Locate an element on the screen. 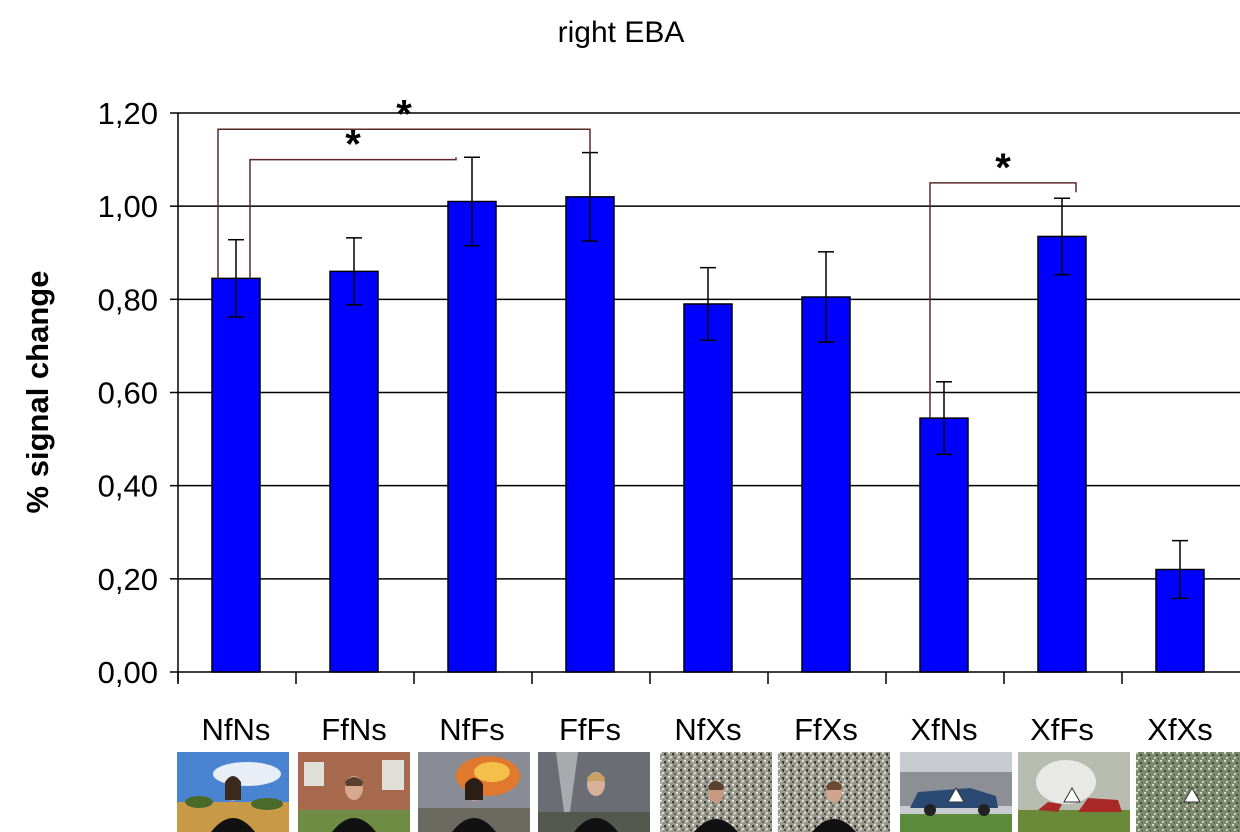 Image resolution: width=1240 pixels, height=832 pixels. bar-nfns is located at coordinates (236, 475).